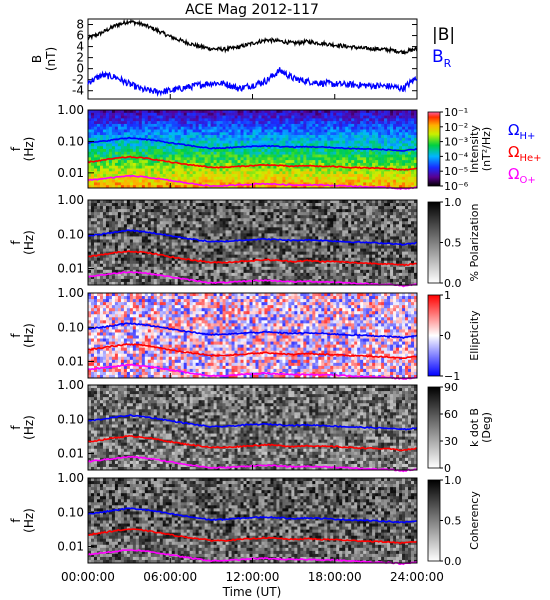 This screenshot has width=550, height=600. I want to click on panel-ellipticity: 1.00 0.10 0.01 f (Hz) 1 0 −1 Ellipticity, so click(245, 334).